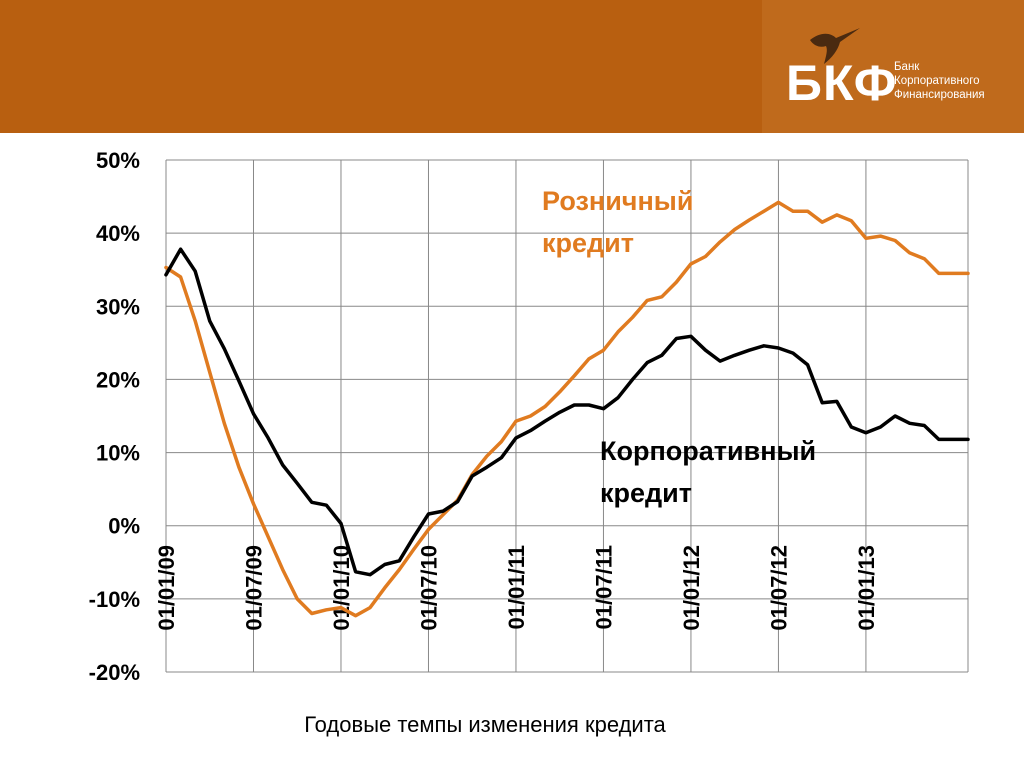  What do you see at coordinates (708, 451) in the screenshot?
I see `series-label-corporate: Корпоративный` at bounding box center [708, 451].